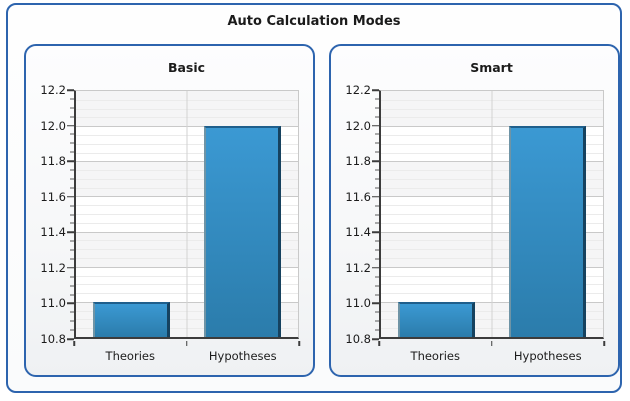 The height and width of the screenshot is (401, 630). Describe the element at coordinates (314, 21) in the screenshot. I see `page-title: Auto Calculation Modes` at that location.